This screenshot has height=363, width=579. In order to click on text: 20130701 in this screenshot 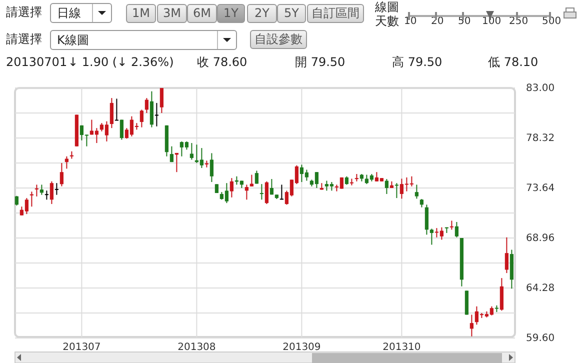, I will do `click(37, 62)`.